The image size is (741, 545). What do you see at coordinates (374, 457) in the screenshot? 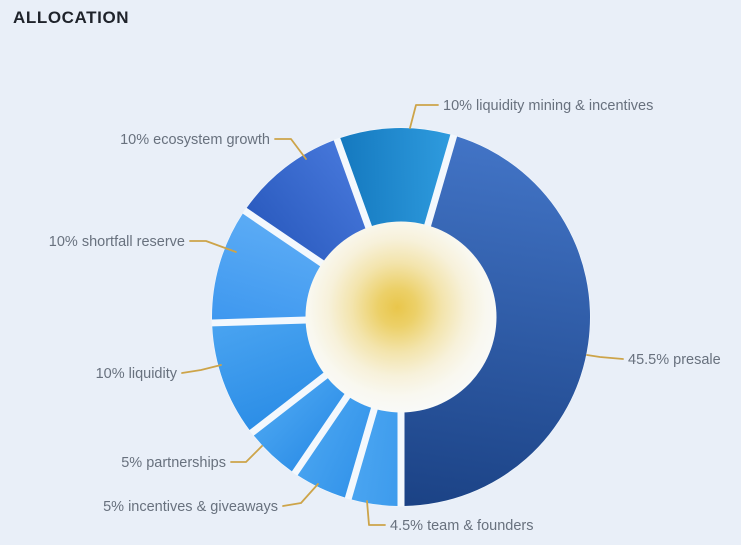
I see `slice-team-founders` at bounding box center [374, 457].